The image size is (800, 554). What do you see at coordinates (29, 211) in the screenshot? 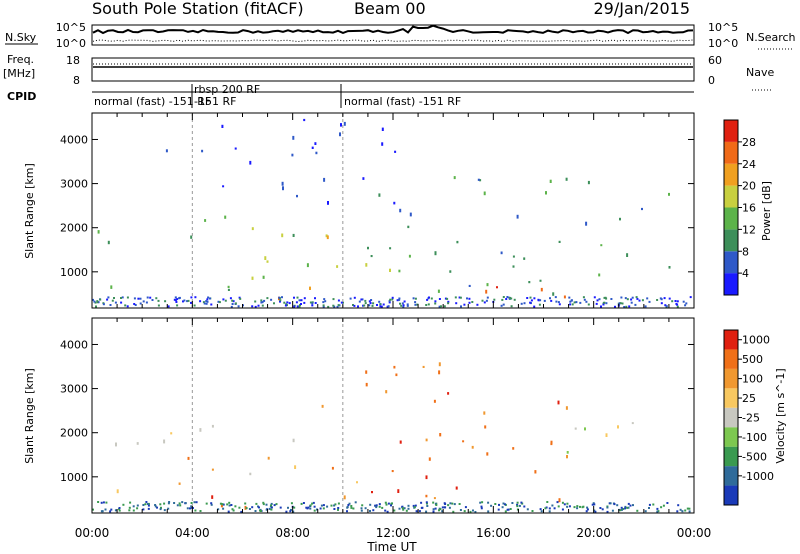
I see `power-ylabel: Slant Range [km]` at bounding box center [29, 211].